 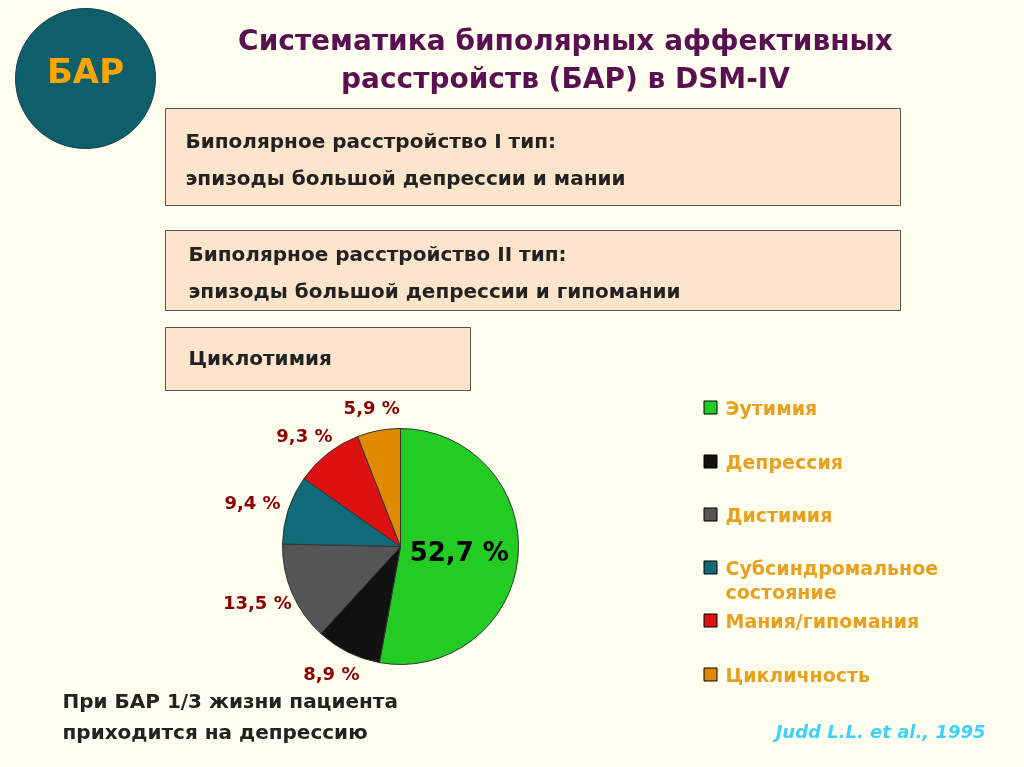 What do you see at coordinates (85, 70) in the screenshot?
I see `text: БАР` at bounding box center [85, 70].